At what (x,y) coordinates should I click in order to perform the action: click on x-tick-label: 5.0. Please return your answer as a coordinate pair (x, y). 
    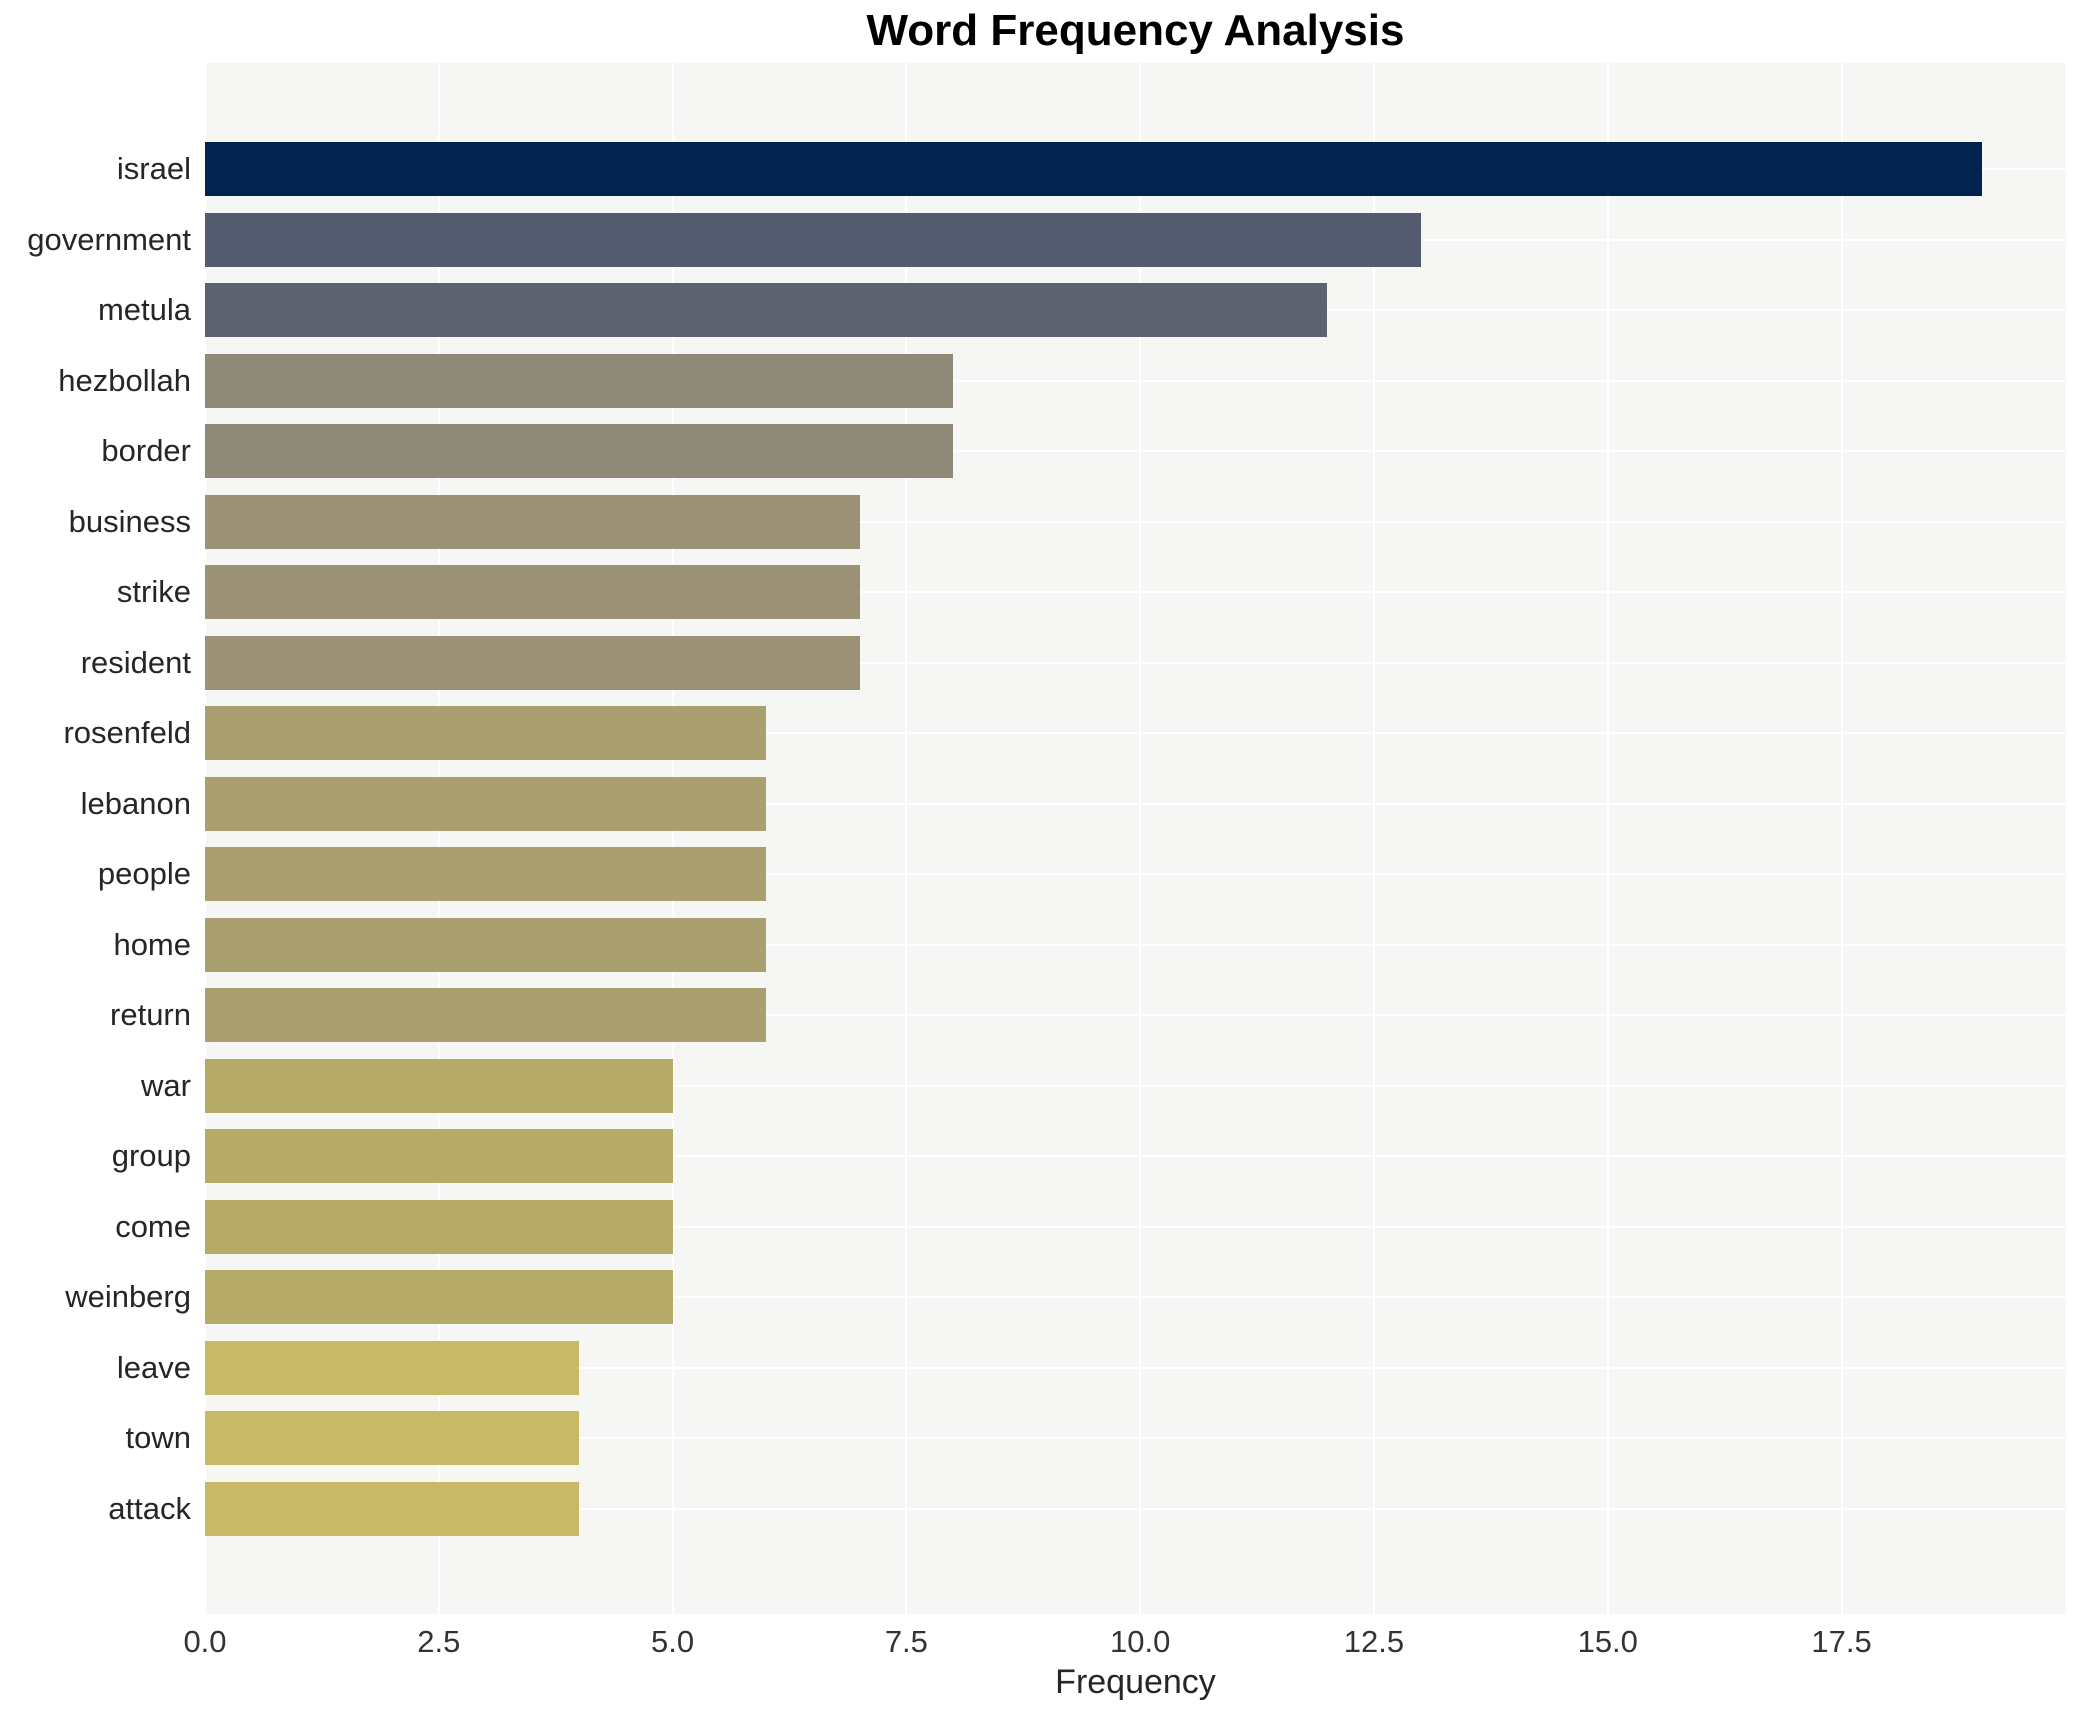
    Looking at the image, I should click on (673, 1641).